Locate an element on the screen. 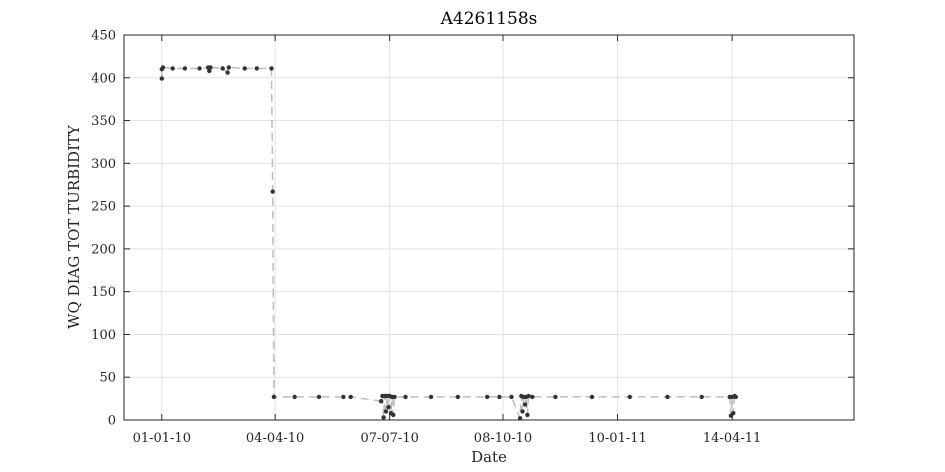 The height and width of the screenshot is (472, 945). x-tick-label: 14-04-11 is located at coordinates (732, 438).